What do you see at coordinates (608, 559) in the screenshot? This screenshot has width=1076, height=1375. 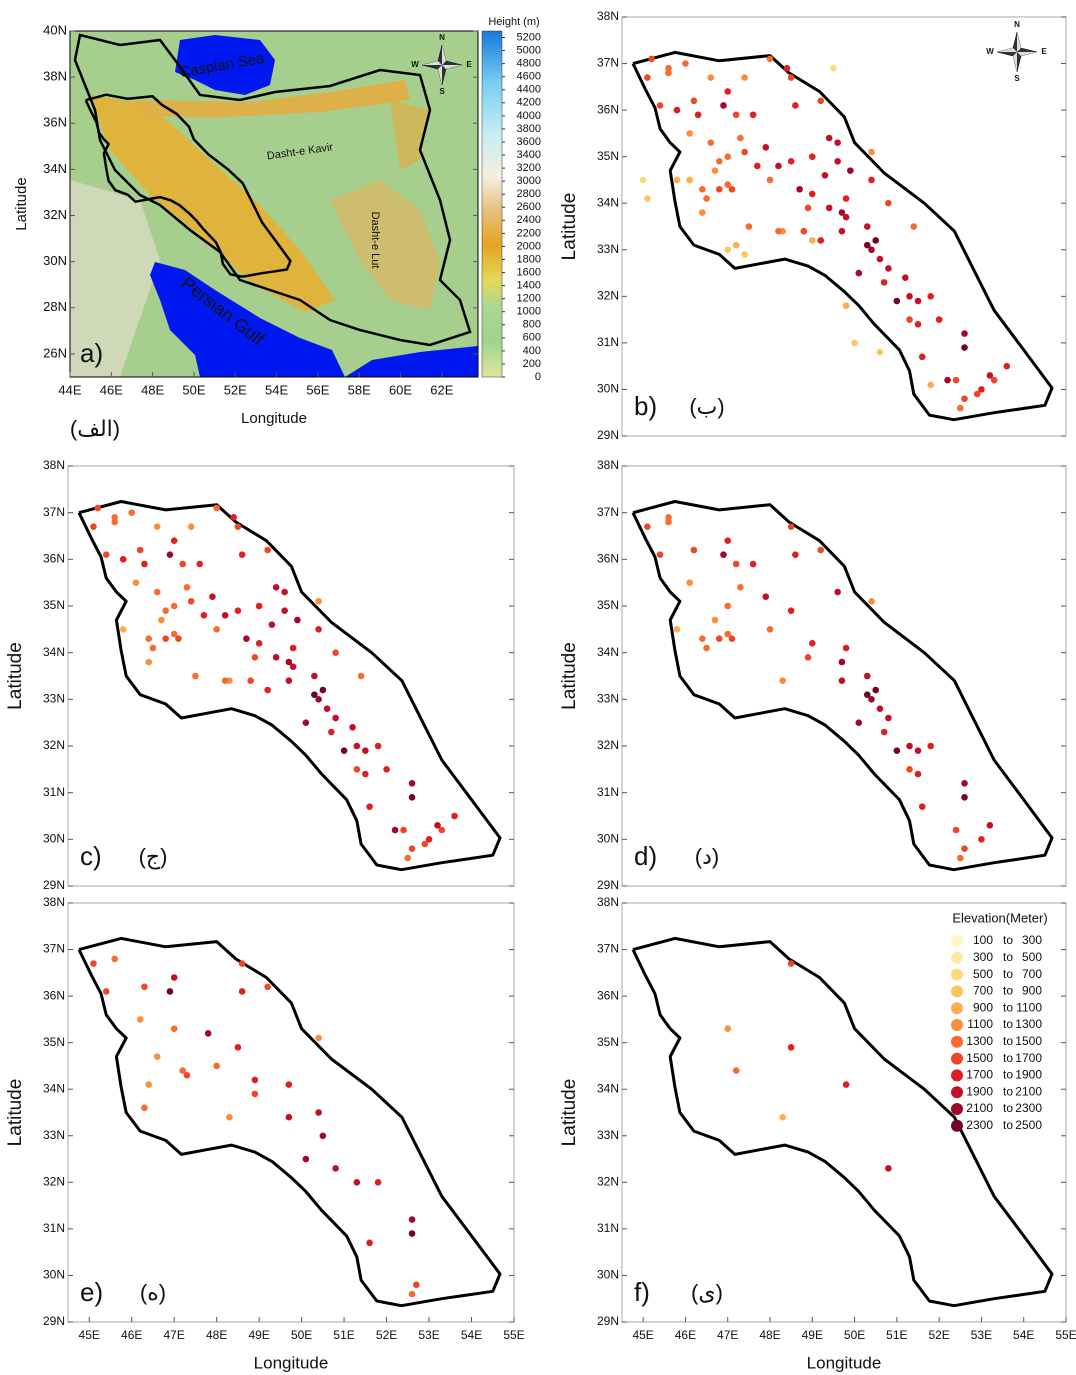 I see `y-tick-label: 36N` at bounding box center [608, 559].